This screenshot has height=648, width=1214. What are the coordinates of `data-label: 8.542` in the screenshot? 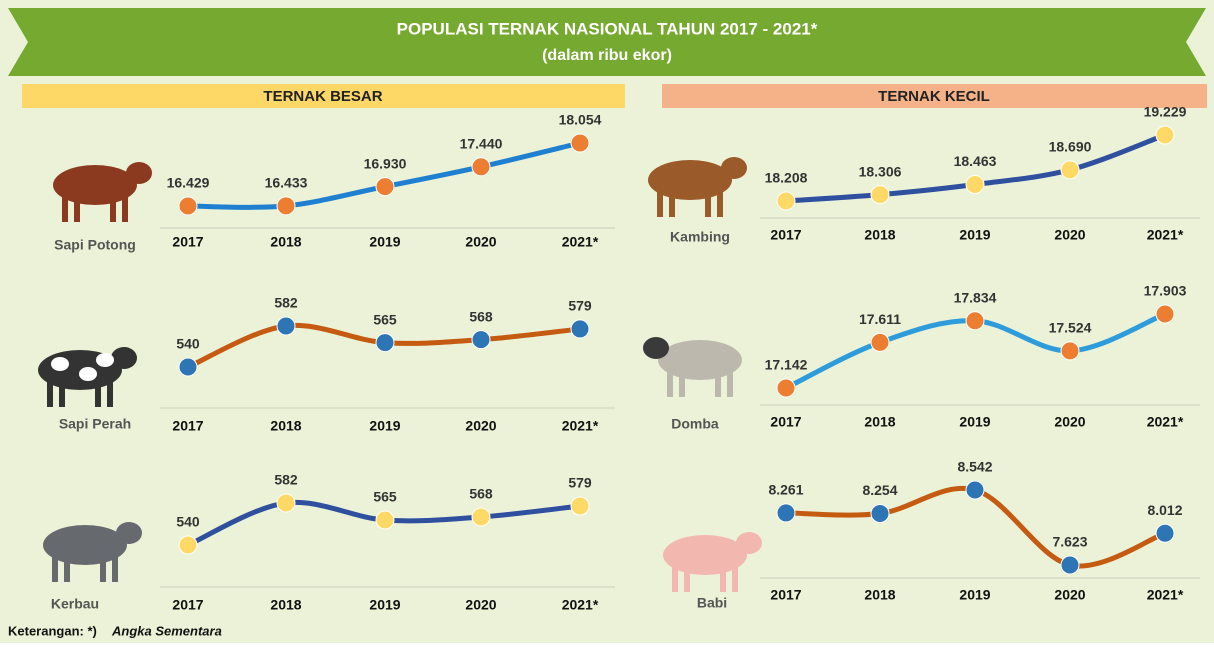 It's located at (974, 467).